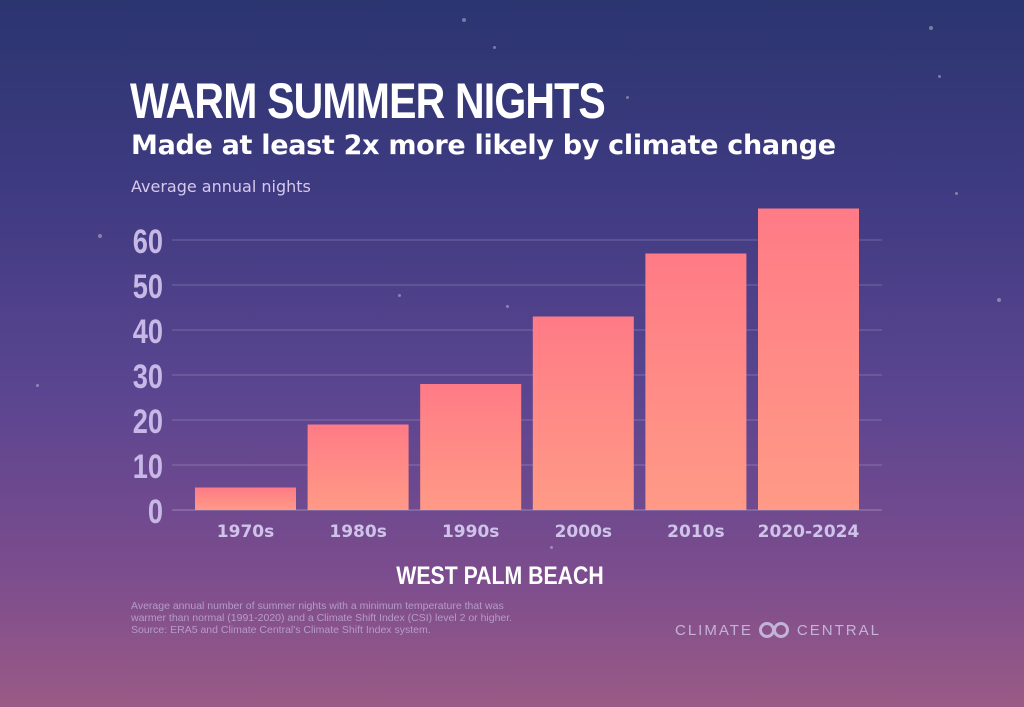  I want to click on y-tick-label: 60, so click(148, 241).